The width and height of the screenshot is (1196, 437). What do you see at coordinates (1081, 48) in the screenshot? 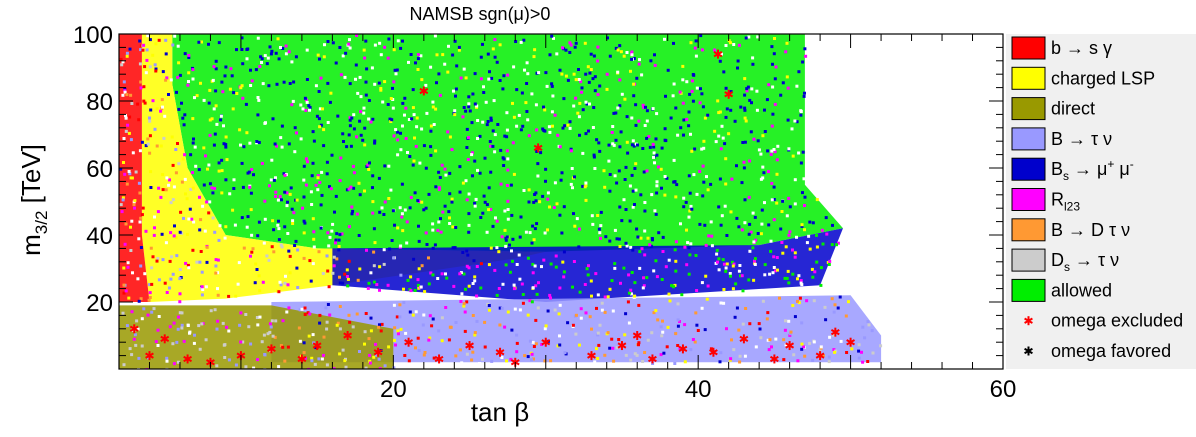
I see `legend-label: b → s γ` at bounding box center [1081, 48].